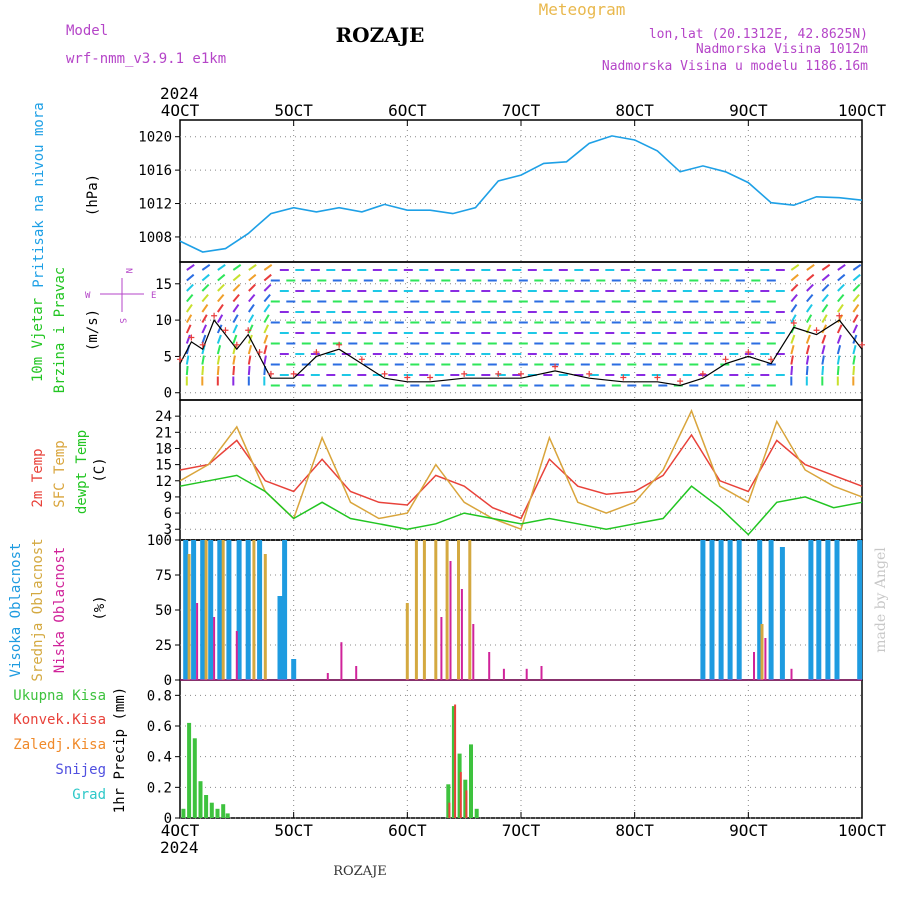  What do you see at coordinates (159, 727) in the screenshot?
I see `precipitation-y-tick-label: 0.6` at bounding box center [159, 727].